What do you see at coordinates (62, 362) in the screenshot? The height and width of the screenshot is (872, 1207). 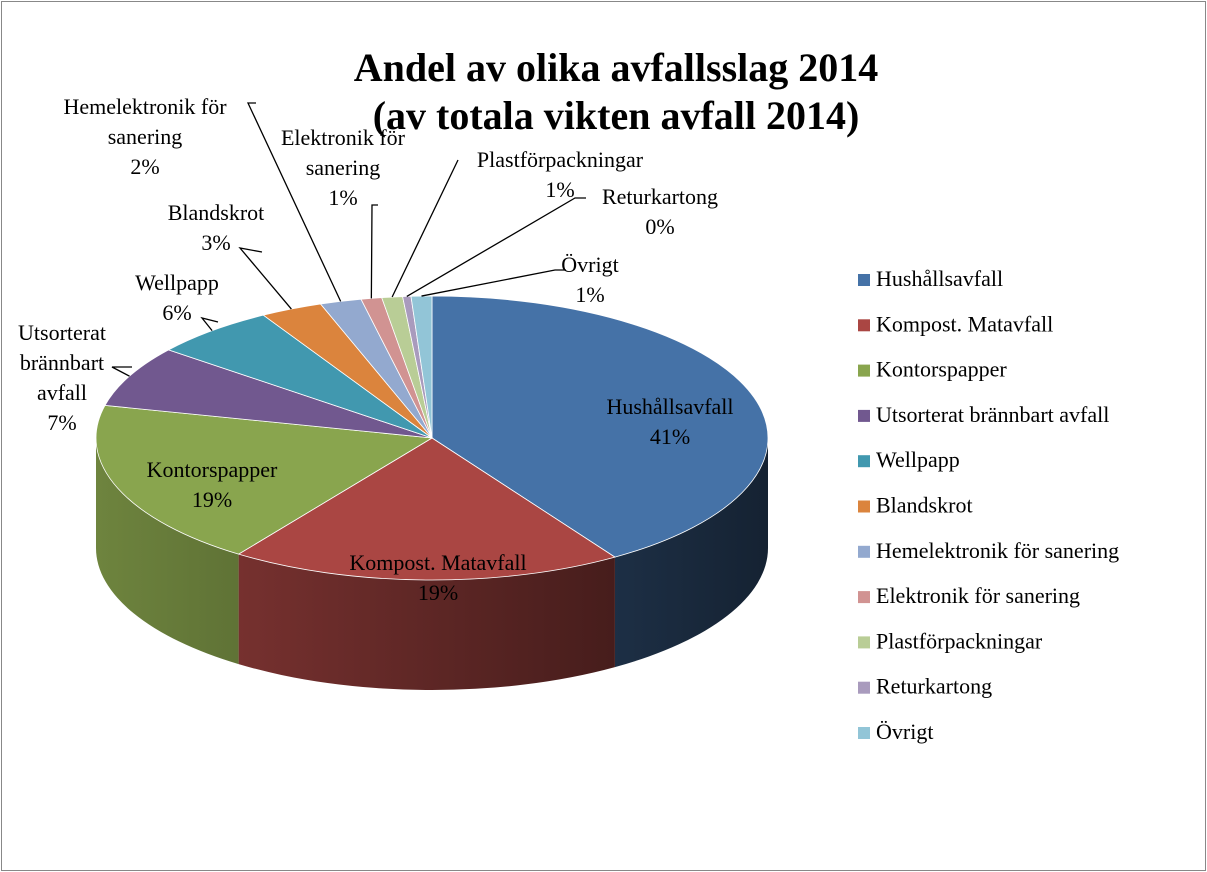 I see `label-text: Utsorterat brännbart avfall` at bounding box center [62, 362].